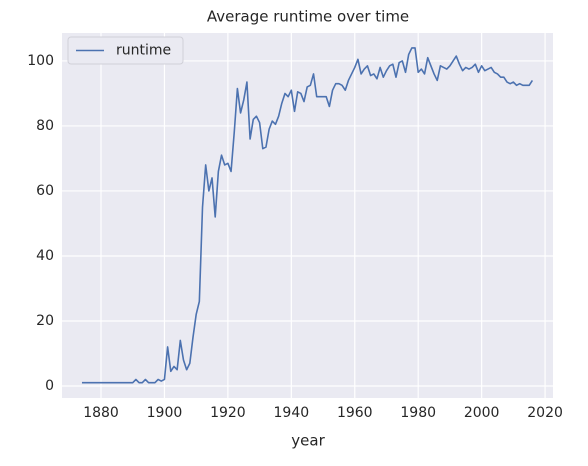 The image size is (588, 466). I want to click on x-tick-label: 2020, so click(545, 413).